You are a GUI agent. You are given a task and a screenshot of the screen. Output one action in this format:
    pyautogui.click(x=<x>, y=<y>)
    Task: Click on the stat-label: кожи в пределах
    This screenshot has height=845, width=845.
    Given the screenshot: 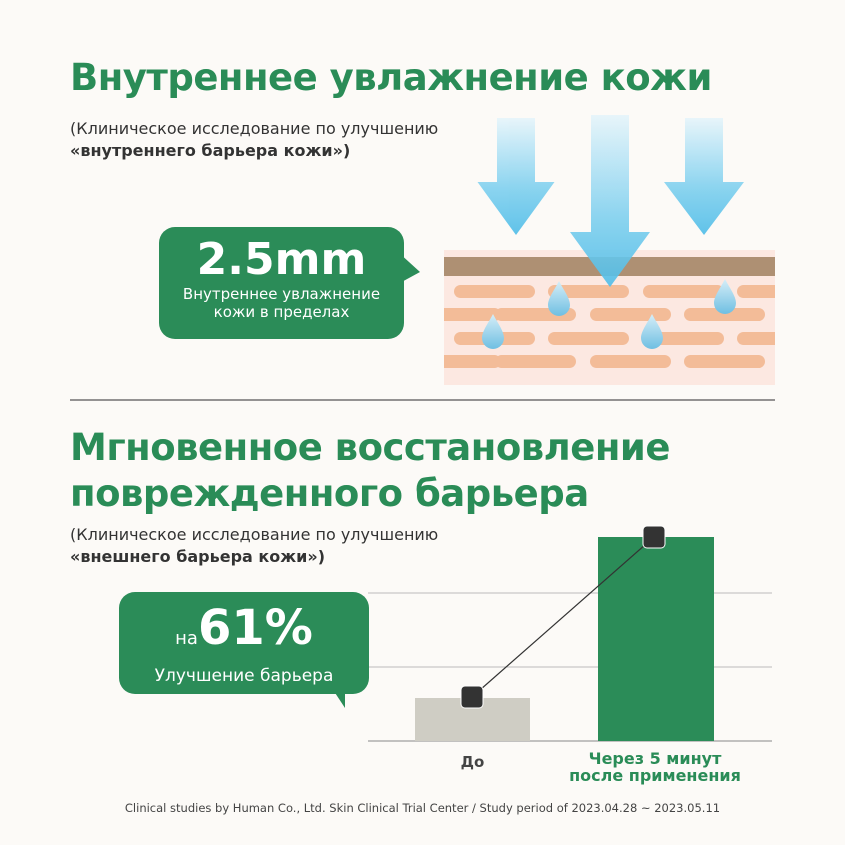 What is the action you would take?
    pyautogui.click(x=281, y=312)
    